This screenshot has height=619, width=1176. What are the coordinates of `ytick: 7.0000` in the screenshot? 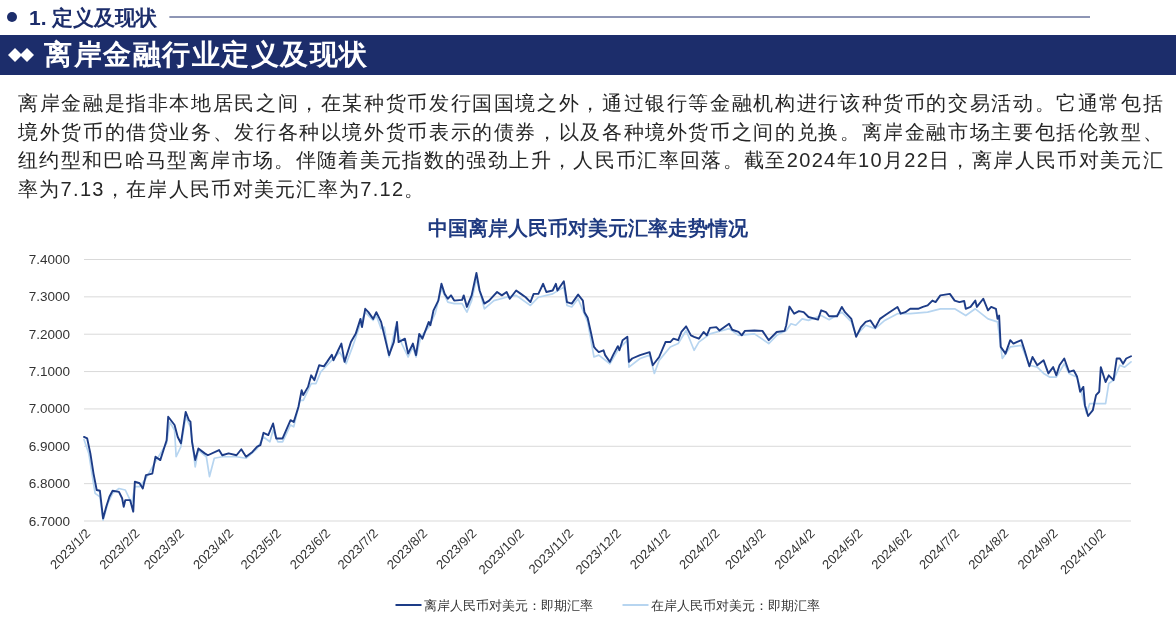 It's located at (49, 409).